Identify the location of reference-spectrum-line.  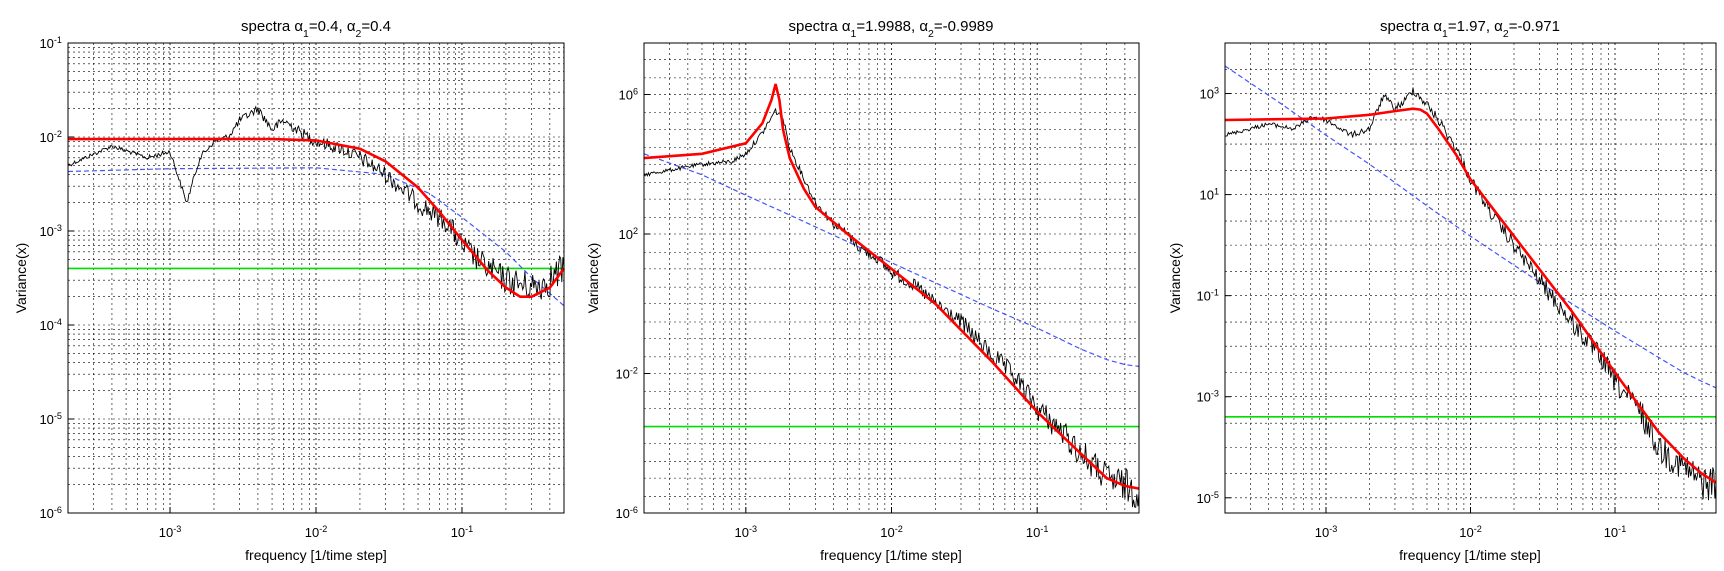
(891, 260).